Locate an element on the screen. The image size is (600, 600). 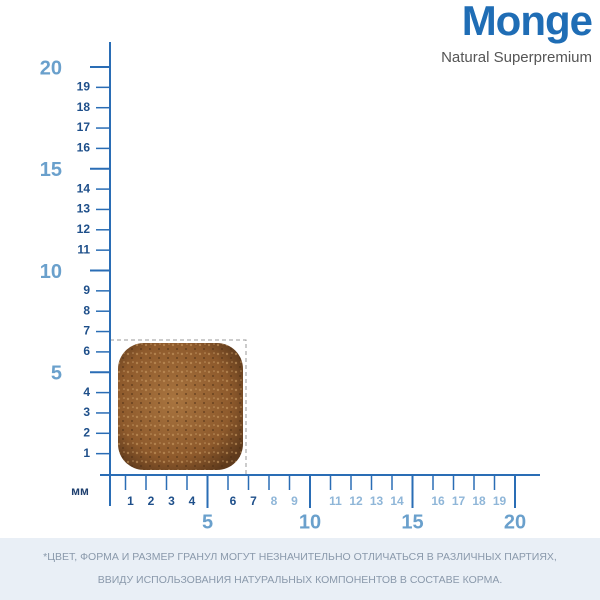
x-tick-label: 13 is located at coordinates (377, 501).